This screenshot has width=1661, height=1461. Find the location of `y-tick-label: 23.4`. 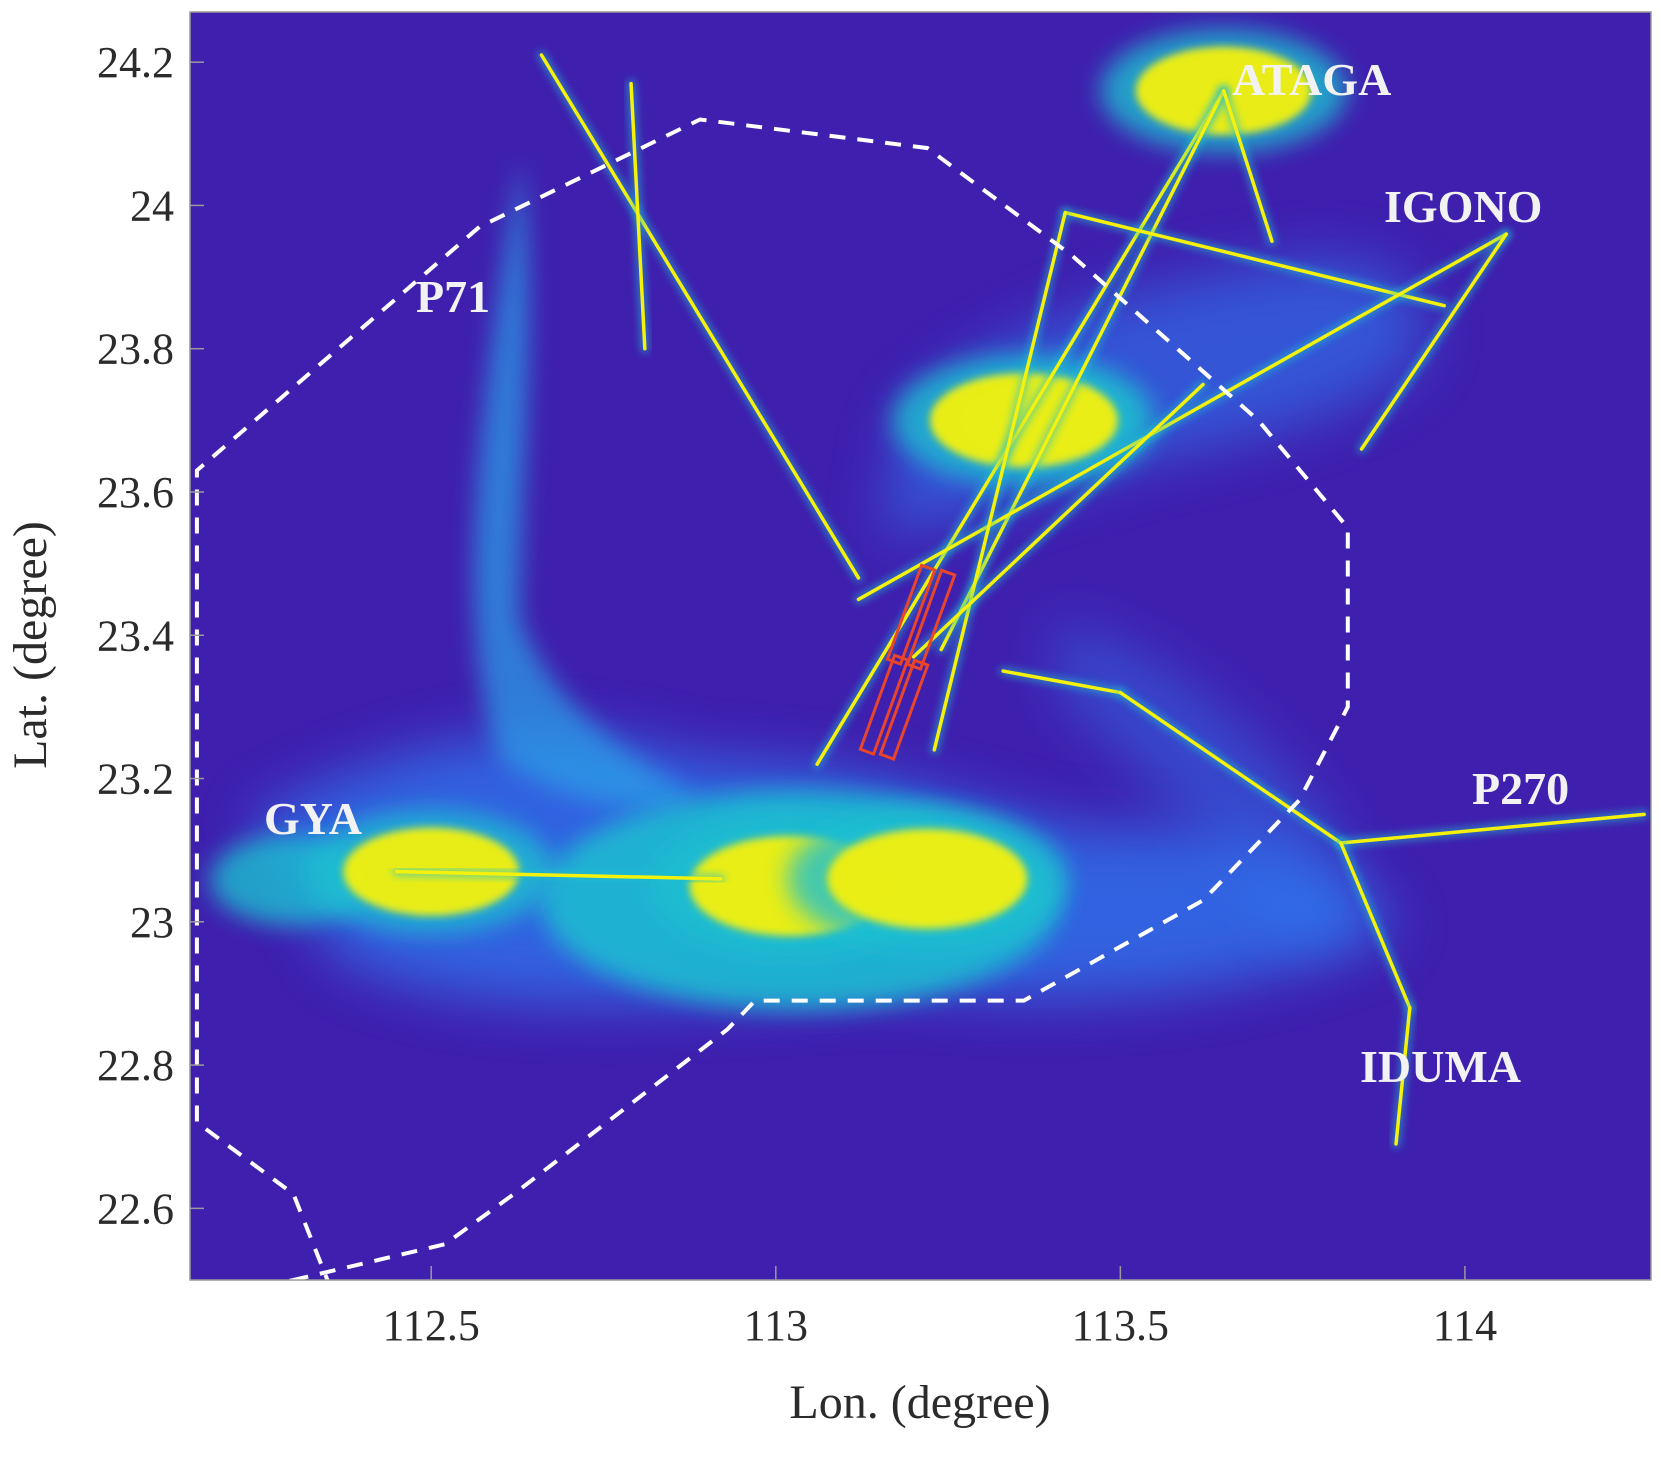

y-tick-label: 23.4 is located at coordinates (135, 635).